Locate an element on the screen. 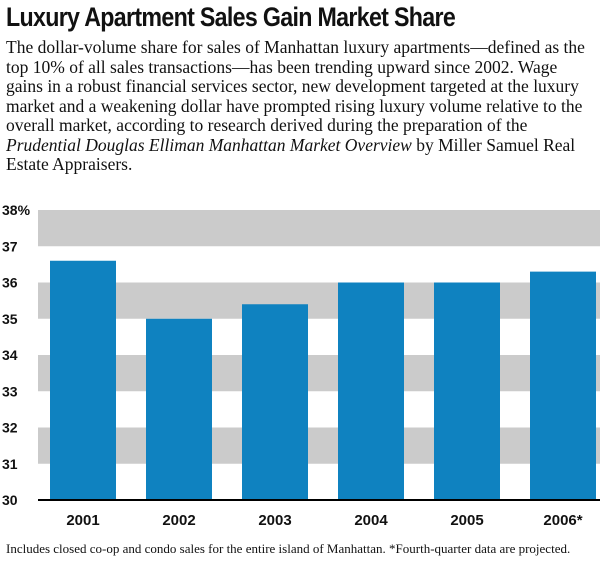 The width and height of the screenshot is (600, 578). y-tick-label: 30 is located at coordinates (10, 500).